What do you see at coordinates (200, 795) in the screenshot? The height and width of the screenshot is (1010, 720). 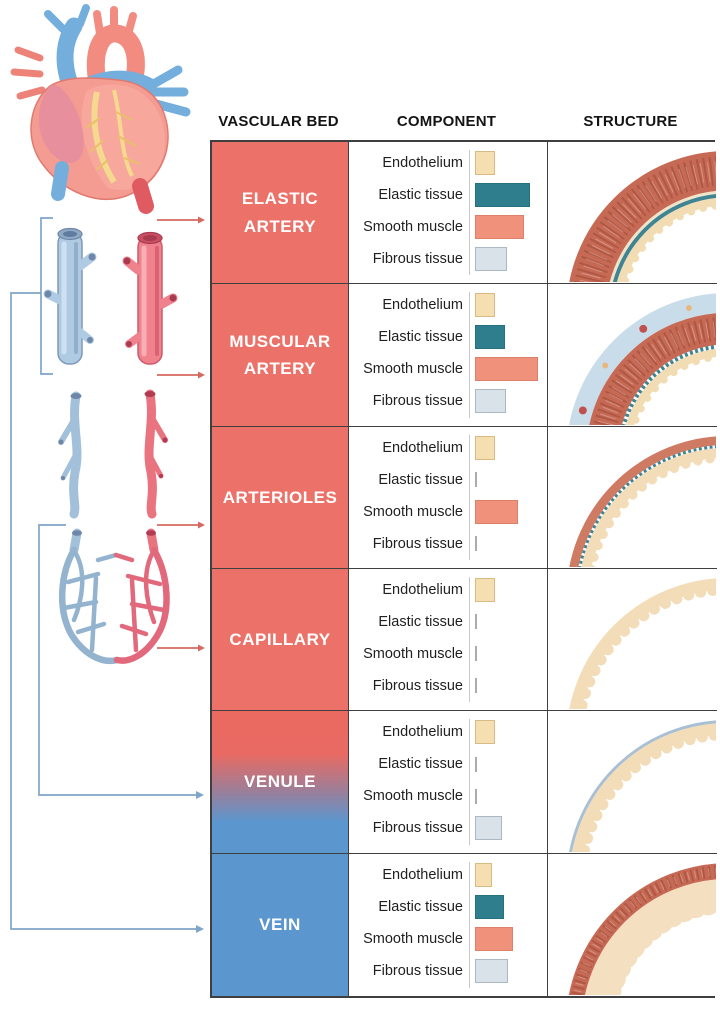 I see `venule-arrowhead-icon` at bounding box center [200, 795].